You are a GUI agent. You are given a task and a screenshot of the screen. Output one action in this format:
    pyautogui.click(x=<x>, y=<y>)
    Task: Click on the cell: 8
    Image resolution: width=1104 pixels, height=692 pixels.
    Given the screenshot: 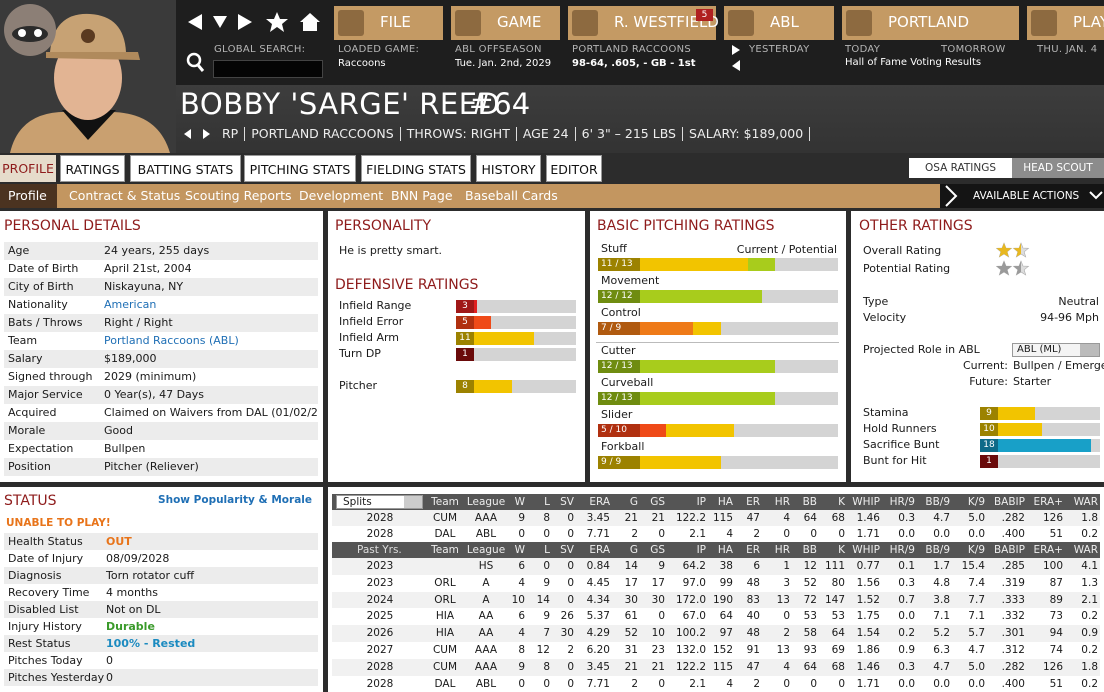 What is the action you would take?
    pyautogui.click(x=546, y=518)
    